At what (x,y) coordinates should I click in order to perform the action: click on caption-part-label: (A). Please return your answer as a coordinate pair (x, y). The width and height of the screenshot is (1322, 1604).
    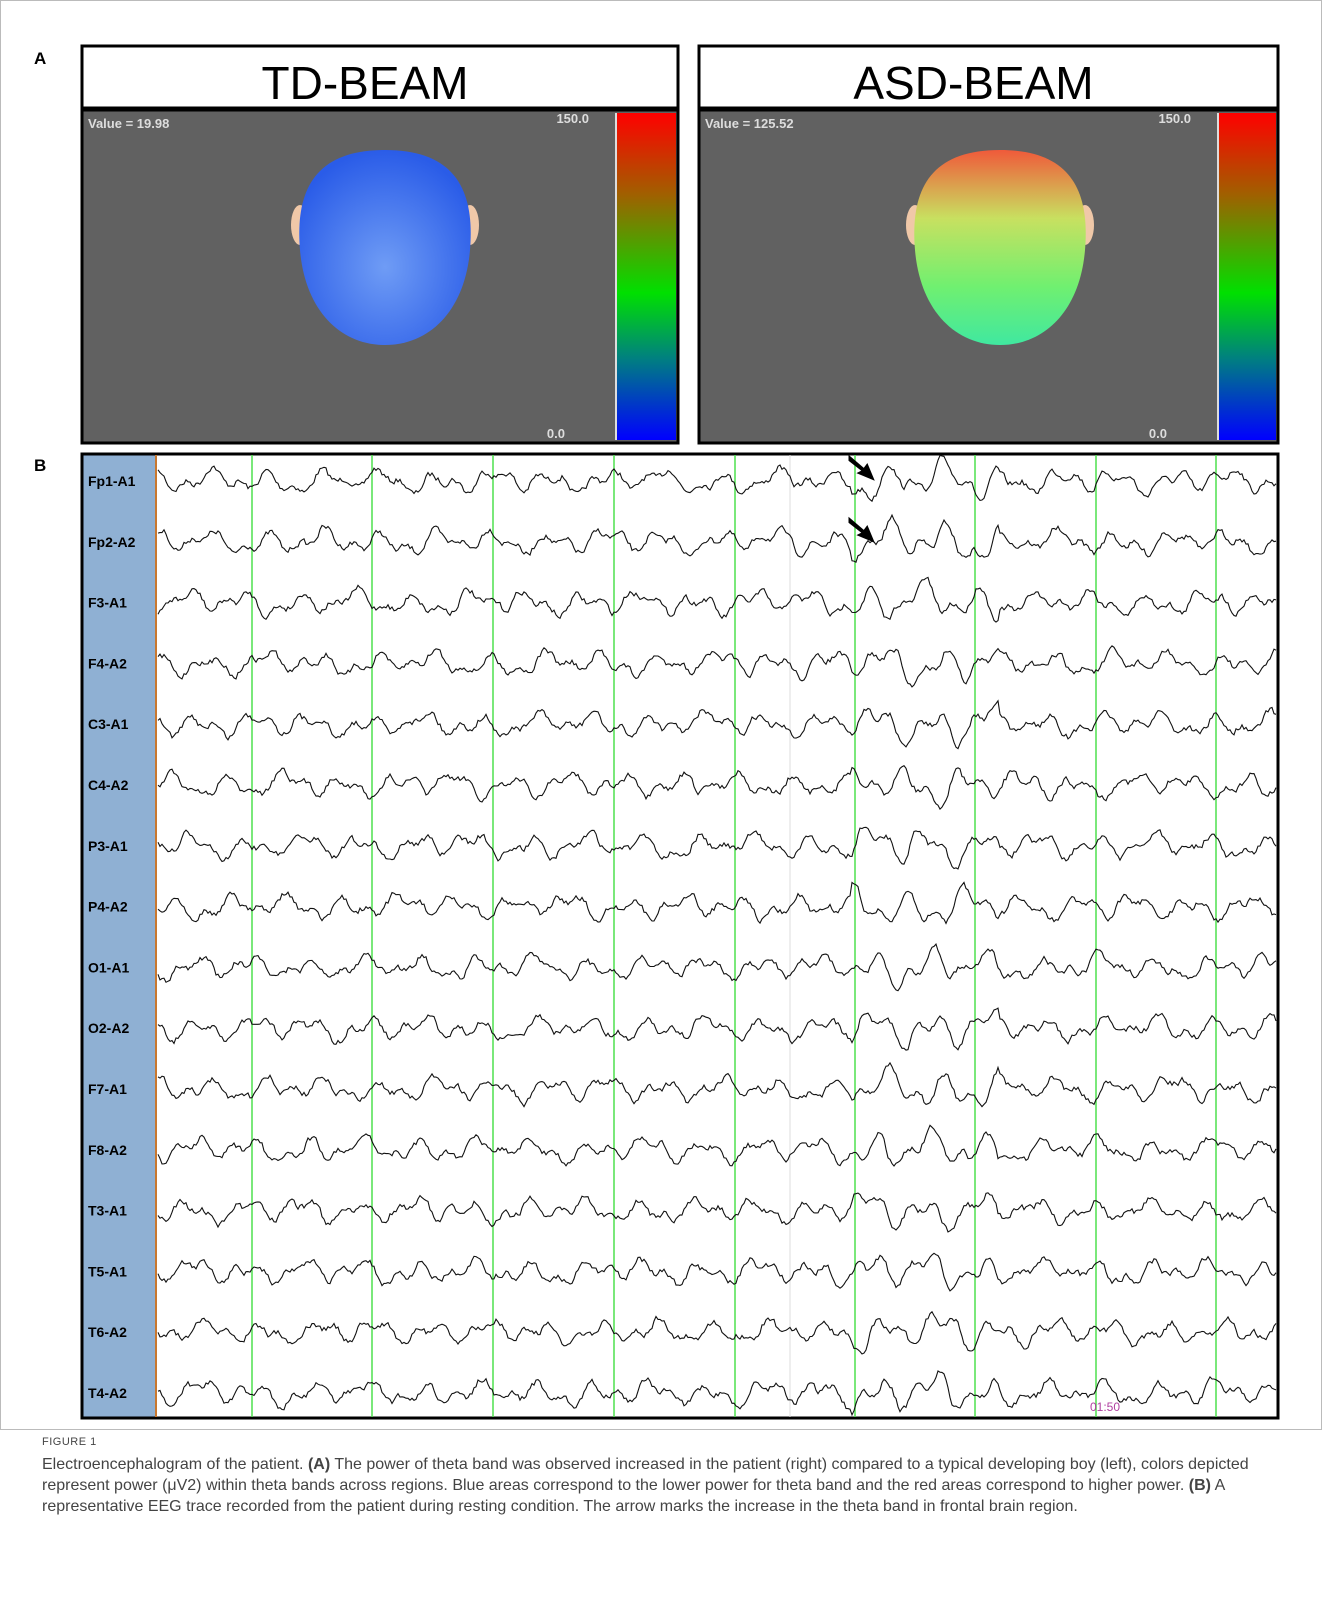
    Looking at the image, I should click on (319, 1464).